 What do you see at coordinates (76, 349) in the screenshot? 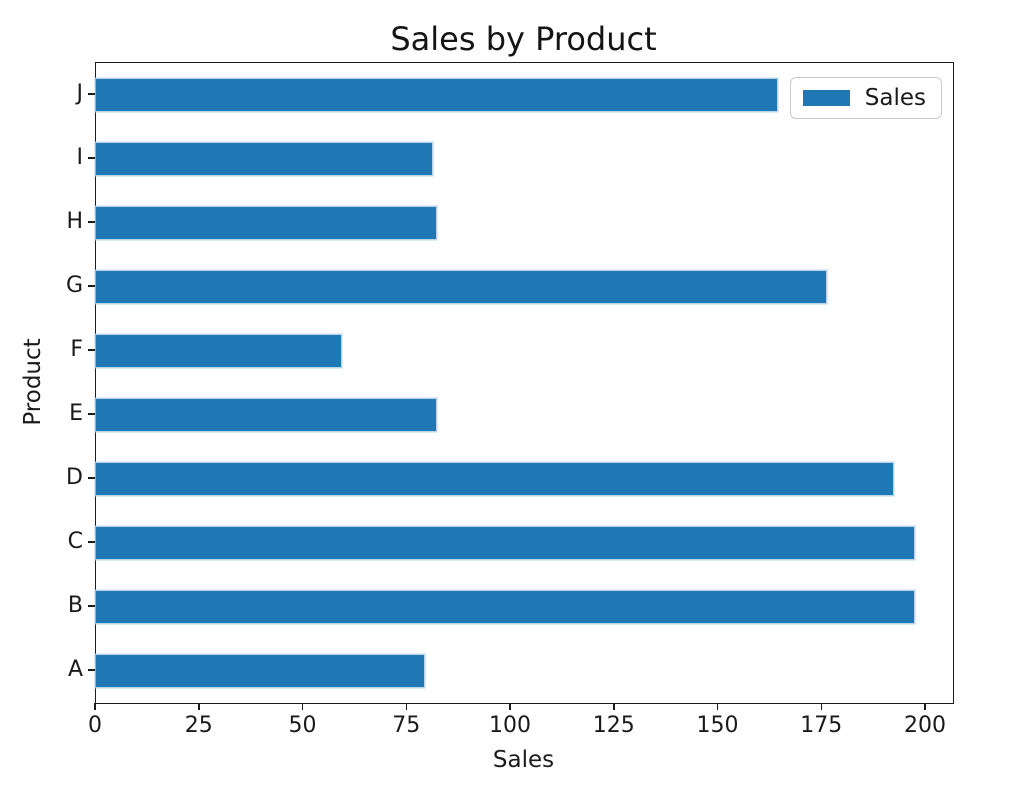
I see `y-tick-label-F: F` at bounding box center [76, 349].